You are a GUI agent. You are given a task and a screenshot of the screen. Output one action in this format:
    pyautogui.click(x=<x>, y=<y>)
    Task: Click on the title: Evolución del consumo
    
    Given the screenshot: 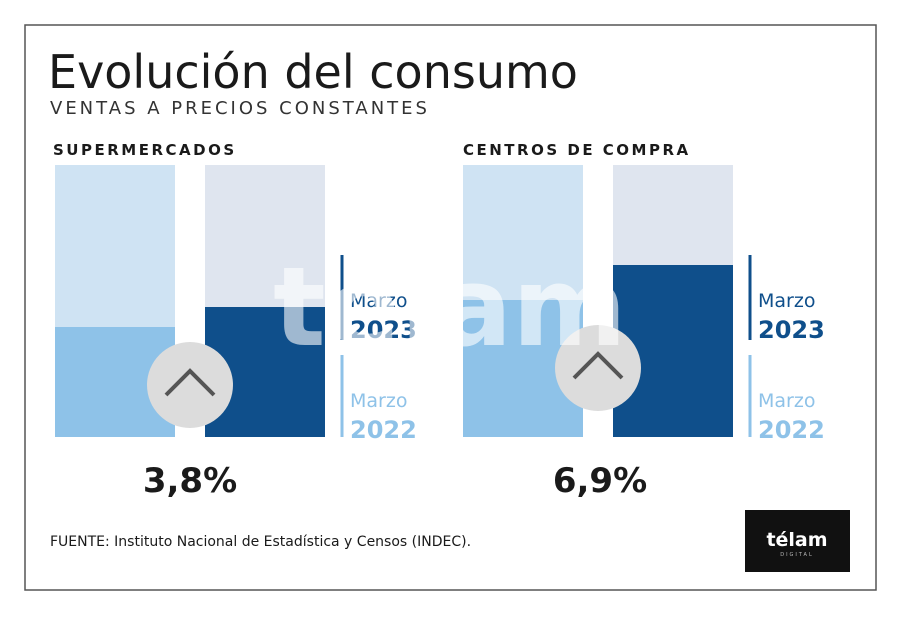 What is the action you would take?
    pyautogui.click(x=313, y=72)
    